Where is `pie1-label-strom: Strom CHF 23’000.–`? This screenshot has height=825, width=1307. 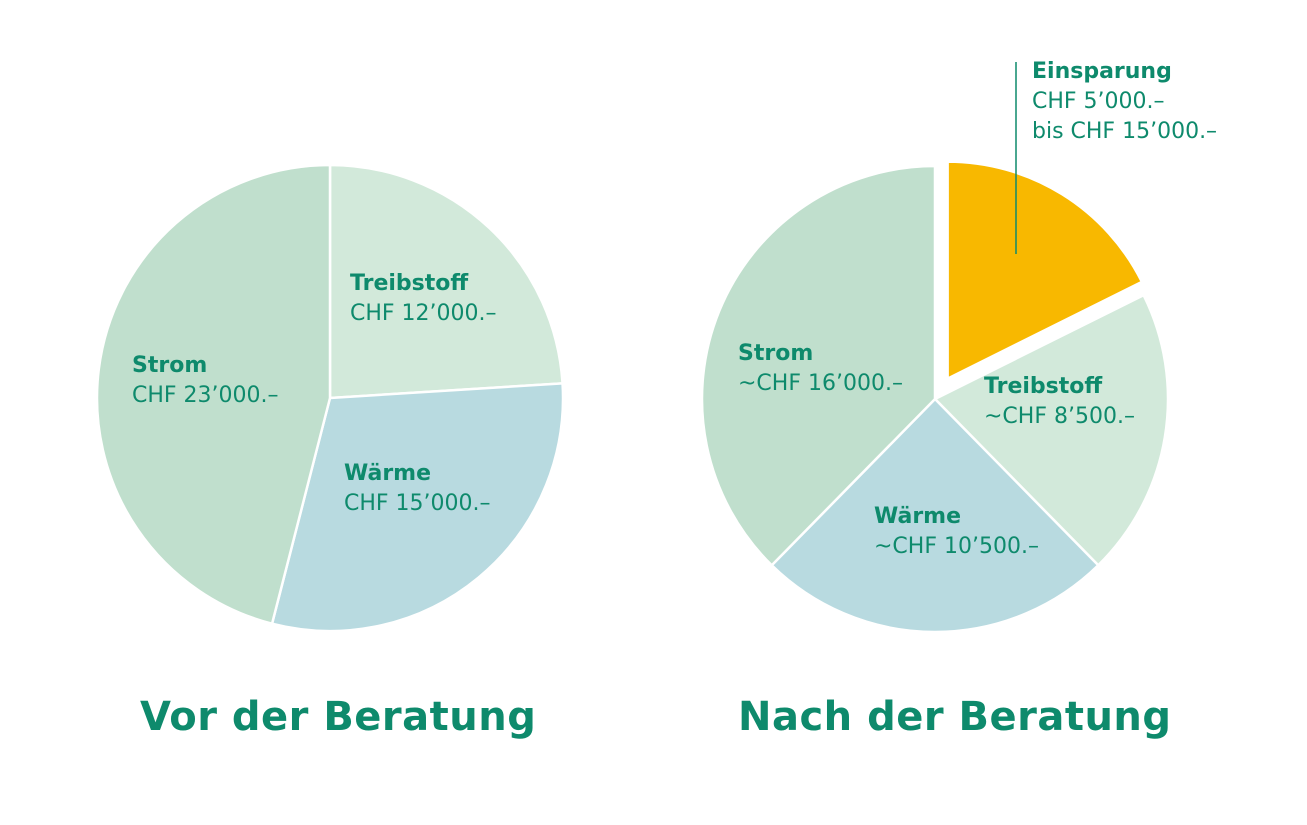 pie1-label-strom: Strom CHF 23’000.– is located at coordinates (205, 380).